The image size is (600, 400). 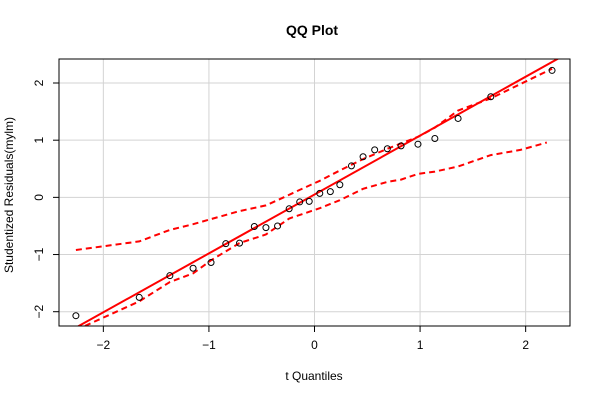 What do you see at coordinates (39, 254) in the screenshot?
I see `y-tick-label-1: −1` at bounding box center [39, 254].